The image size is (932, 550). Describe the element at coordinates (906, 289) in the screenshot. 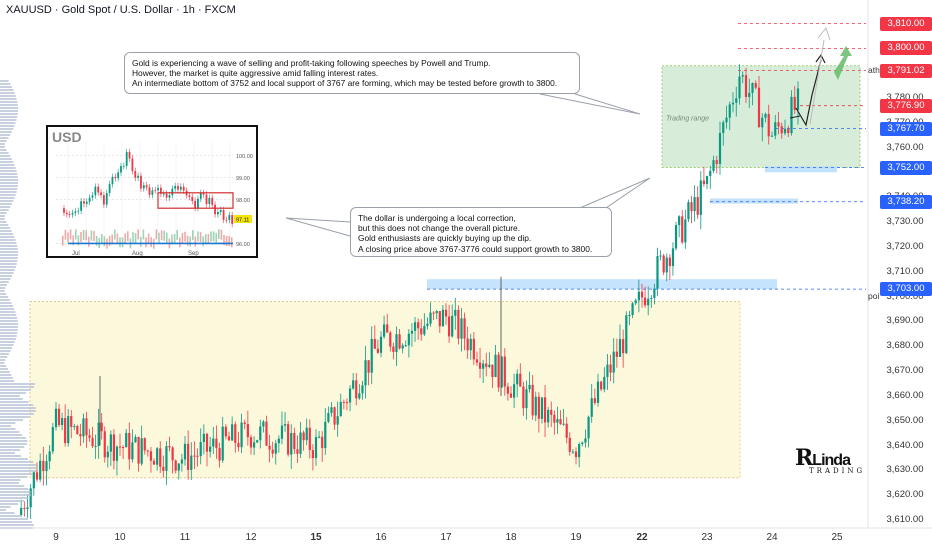

I see `price-label: 3,703.00` at that location.